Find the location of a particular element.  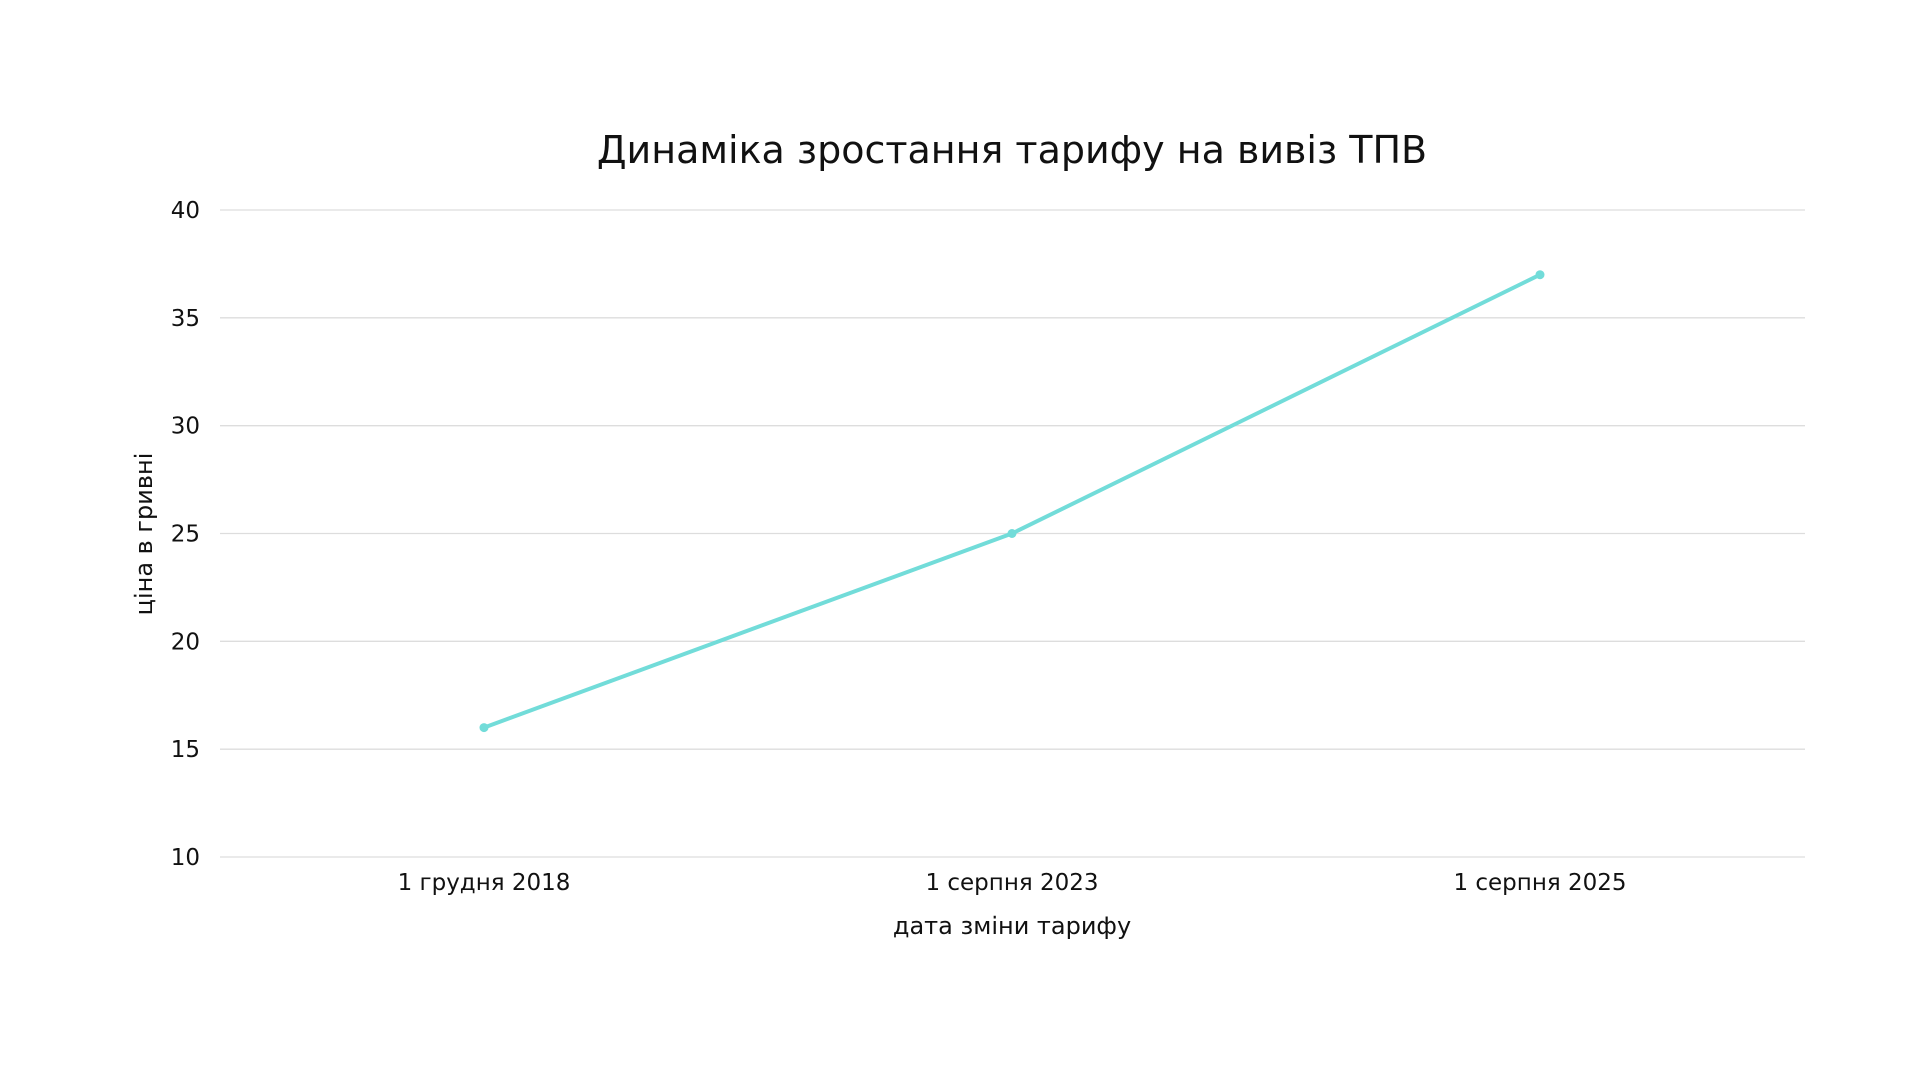

x-tick-label: 1 грудня 2018 is located at coordinates (484, 883).